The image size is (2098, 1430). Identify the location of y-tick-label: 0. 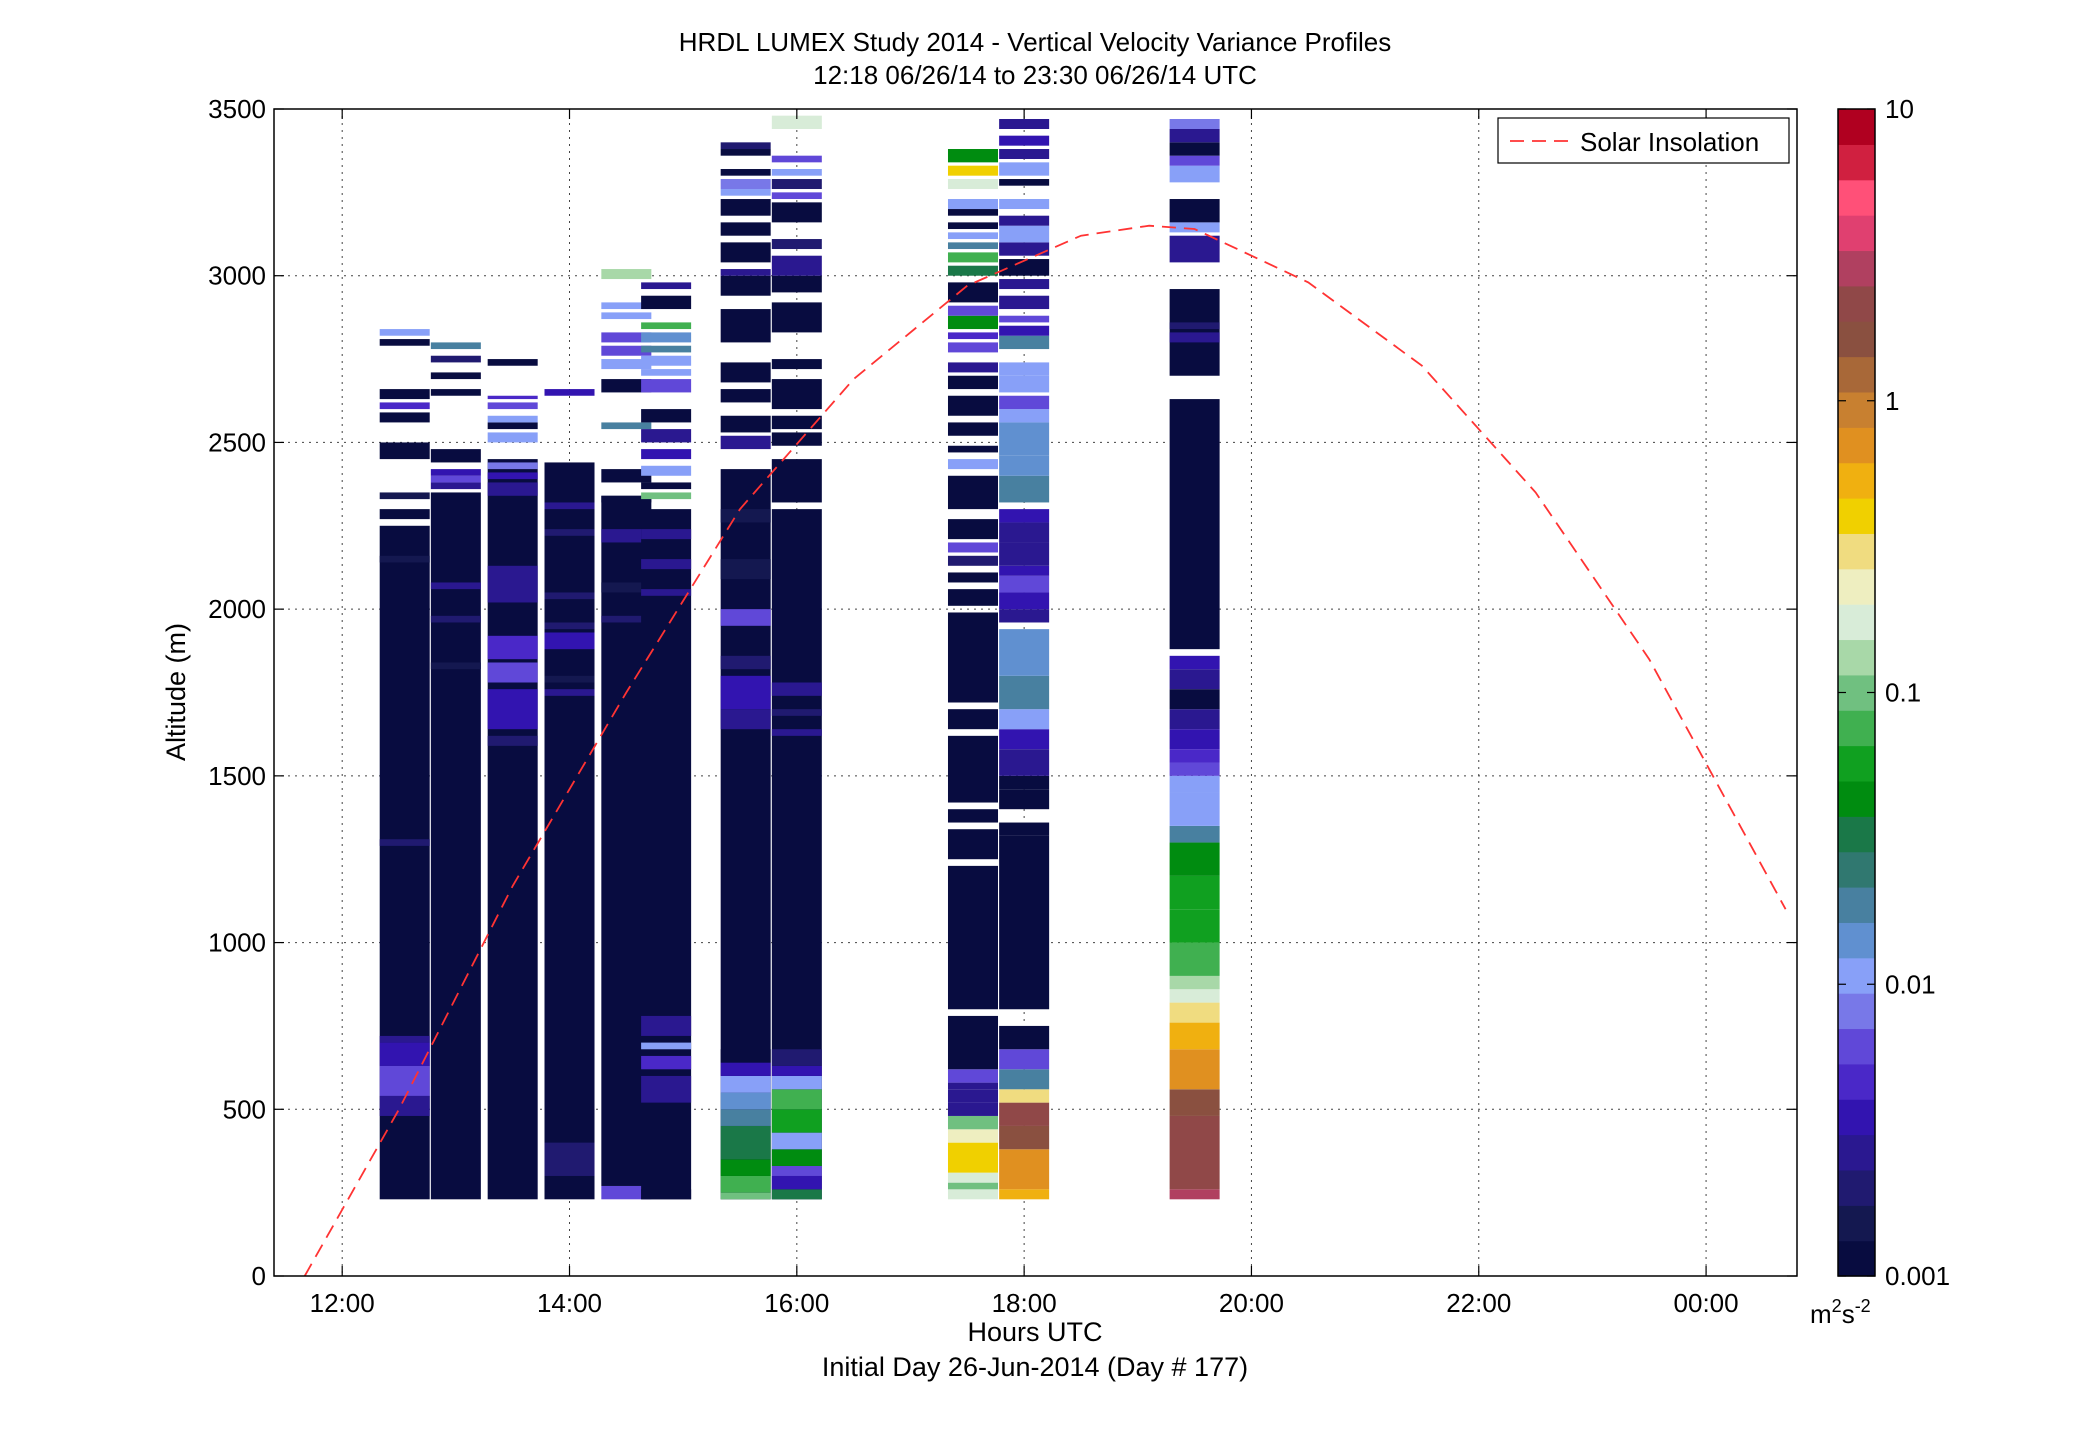
(259, 1276).